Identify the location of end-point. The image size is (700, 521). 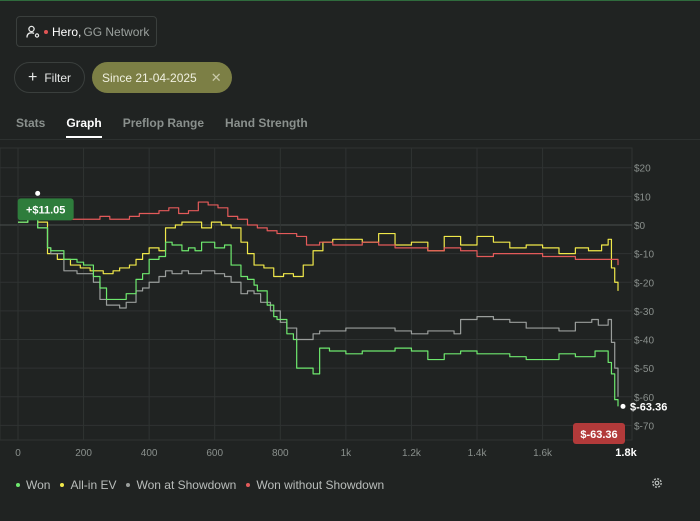
(623, 406).